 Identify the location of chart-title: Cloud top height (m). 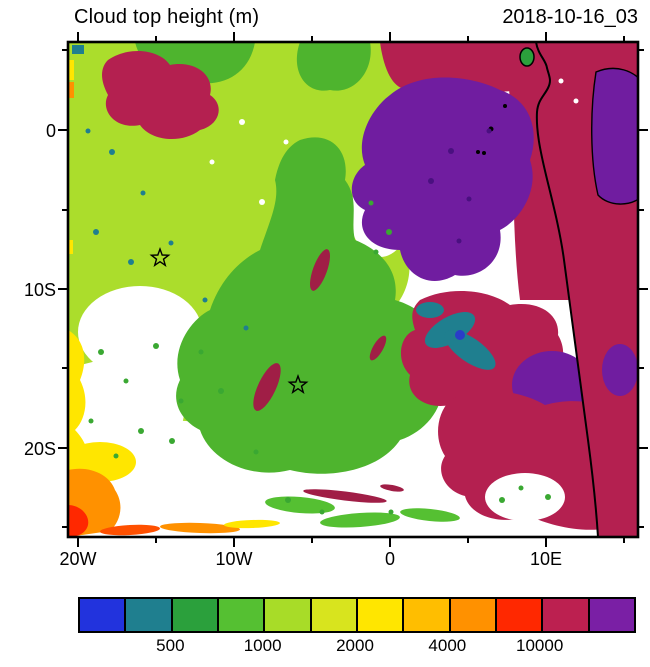
(167, 17).